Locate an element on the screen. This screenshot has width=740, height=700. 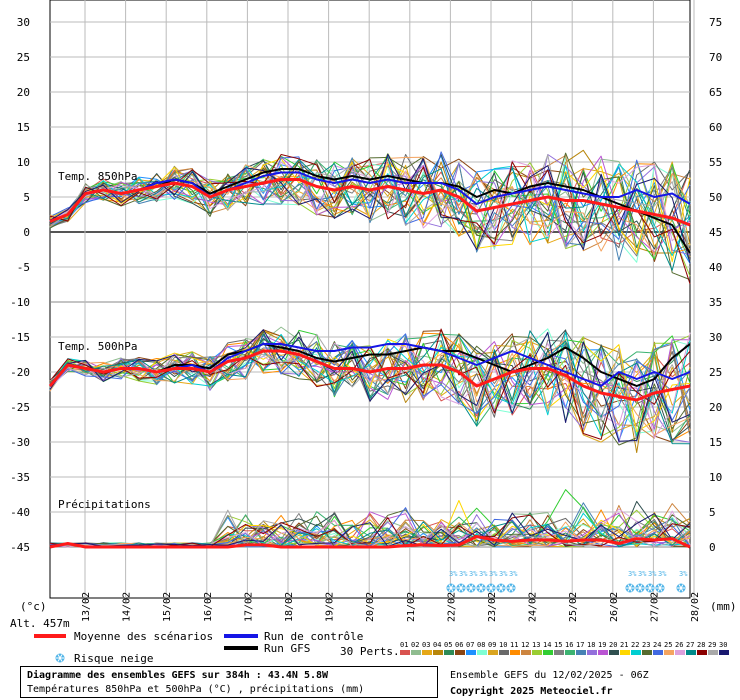
right-axis-label: (mm) is located at coordinates (723, 606).